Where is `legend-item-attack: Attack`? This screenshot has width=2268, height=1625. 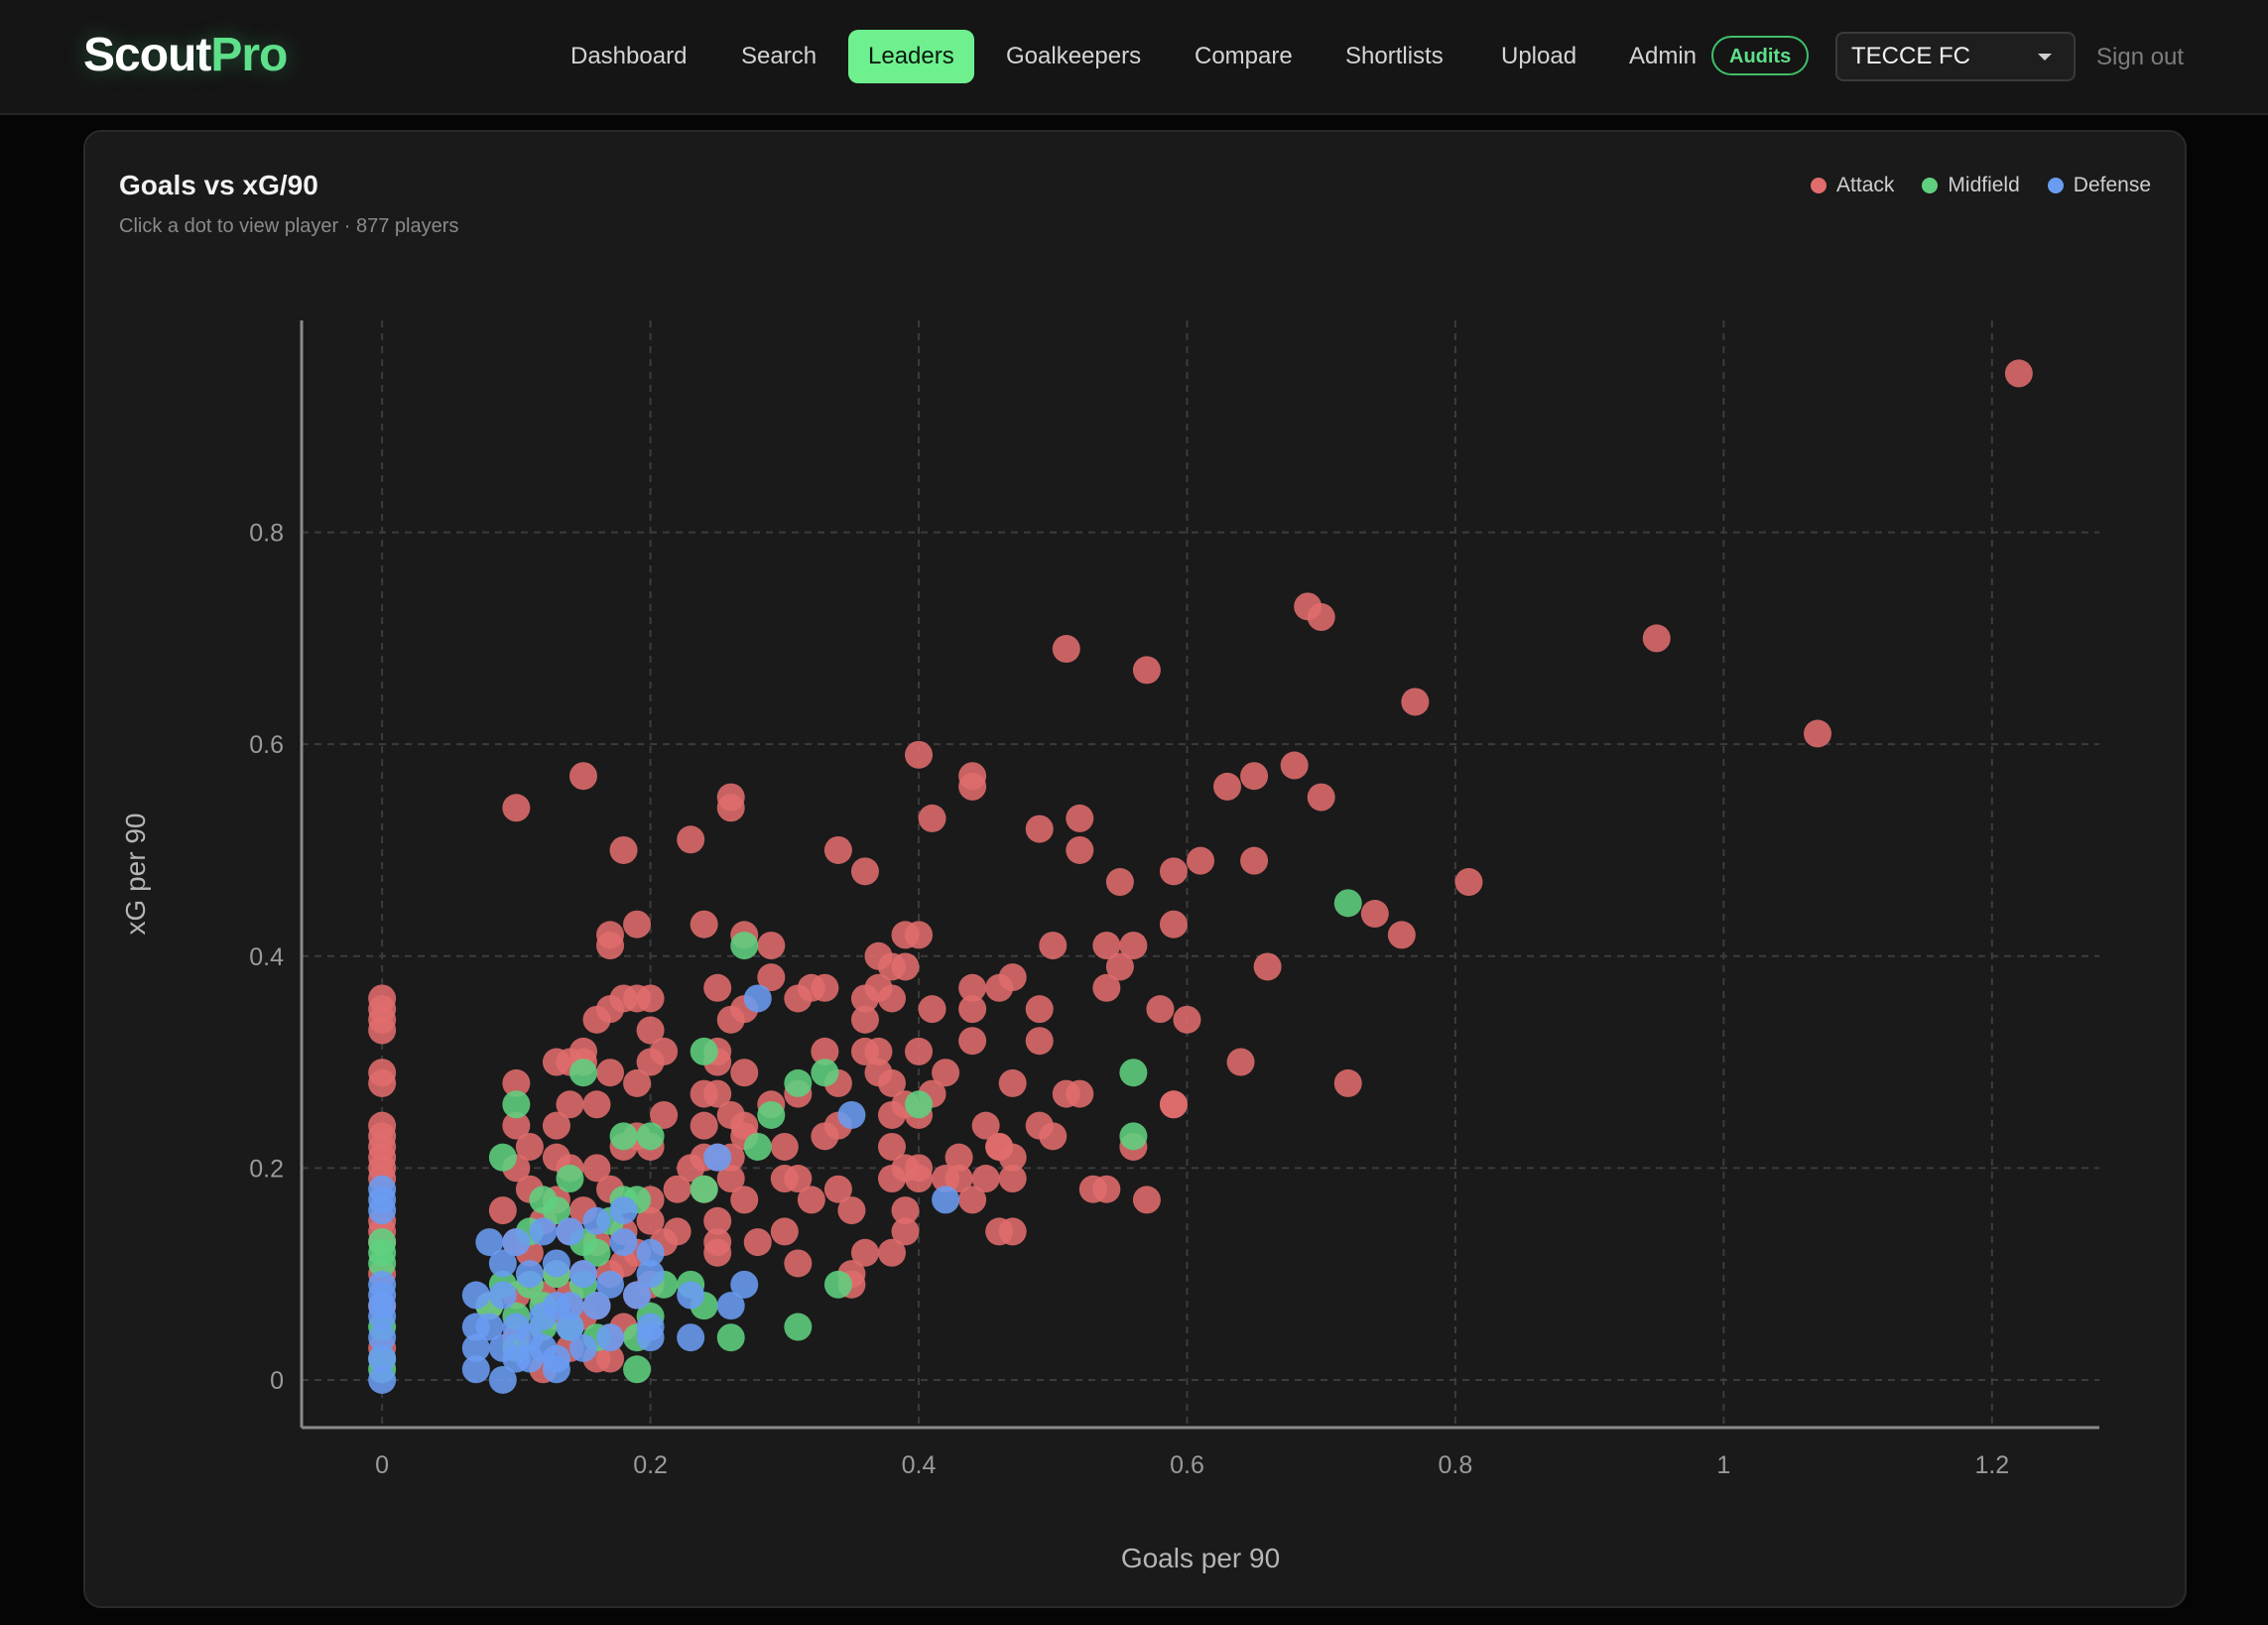
legend-item-attack: Attack is located at coordinates (1852, 185).